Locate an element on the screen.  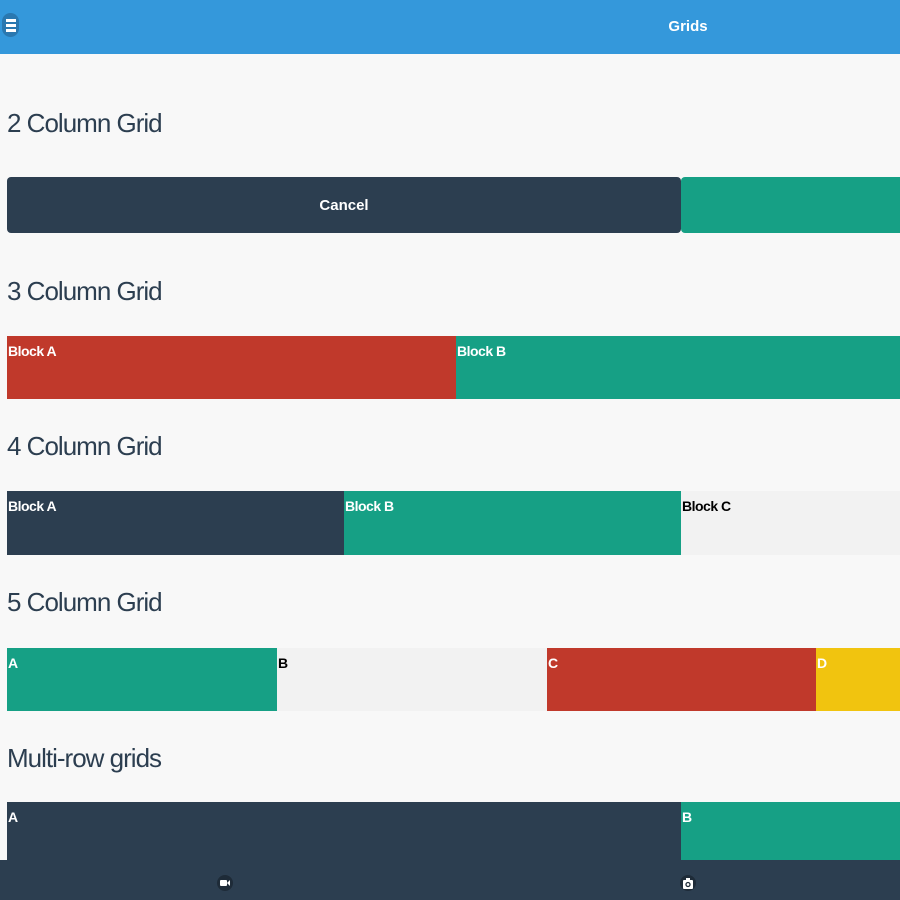
footer-bar is located at coordinates (450, 880).